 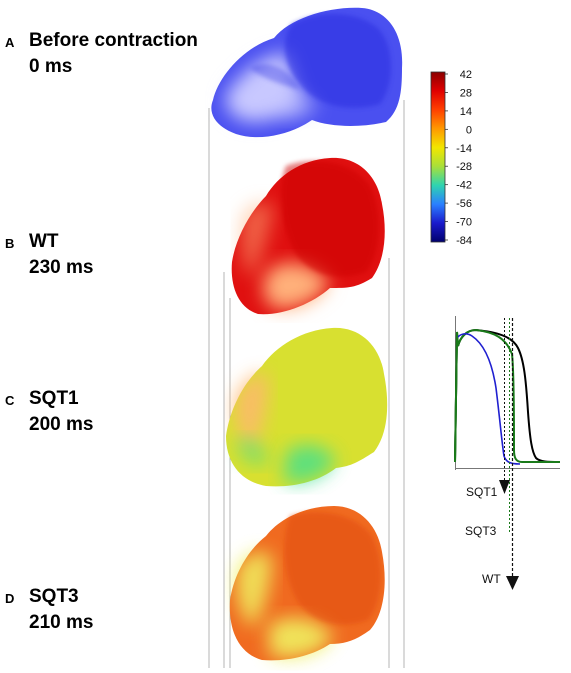 What do you see at coordinates (482, 492) in the screenshot?
I see `ap-label-sqt1: SQT1` at bounding box center [482, 492].